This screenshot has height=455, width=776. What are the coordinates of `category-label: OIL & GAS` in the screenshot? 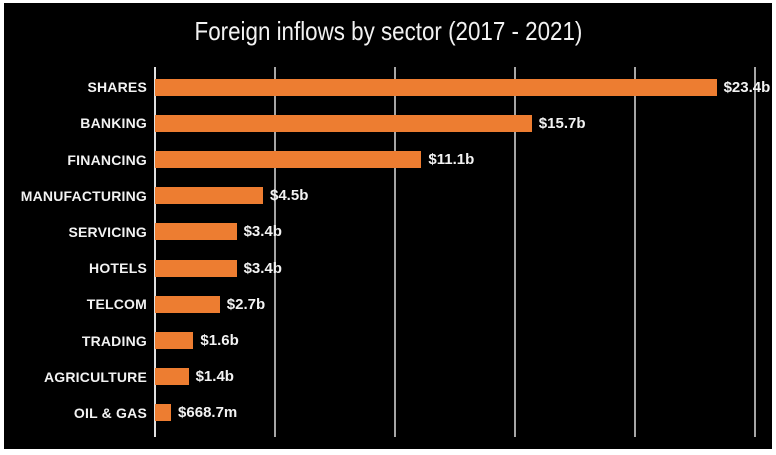 It's located at (110, 412).